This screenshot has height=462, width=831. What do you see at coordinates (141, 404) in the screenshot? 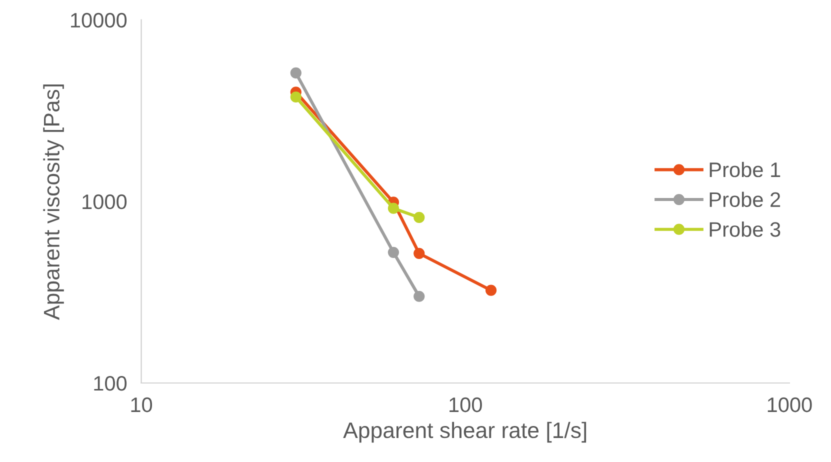
I see `x-tick-label: 10` at bounding box center [141, 404].